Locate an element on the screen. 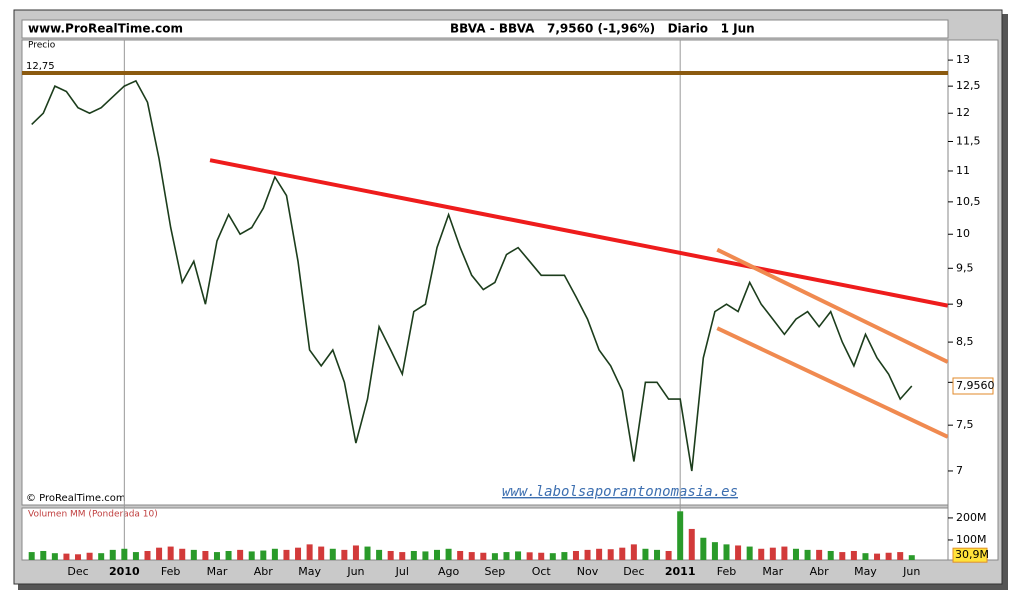 The image size is (1020, 604). y-tick-label: 12 is located at coordinates (963, 112).